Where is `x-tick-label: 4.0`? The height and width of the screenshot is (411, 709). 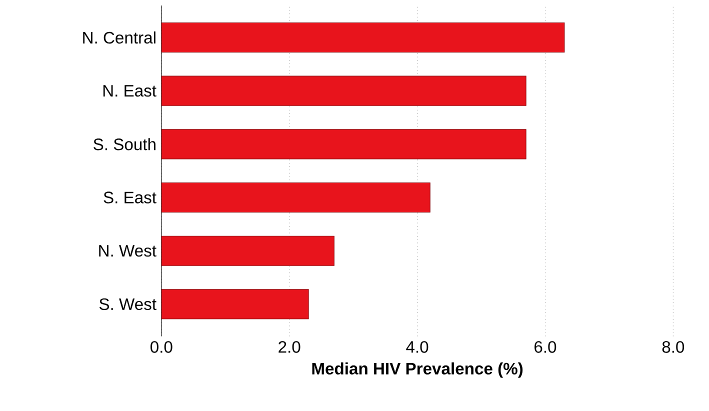
x-tick-label: 4.0 is located at coordinates (417, 347).